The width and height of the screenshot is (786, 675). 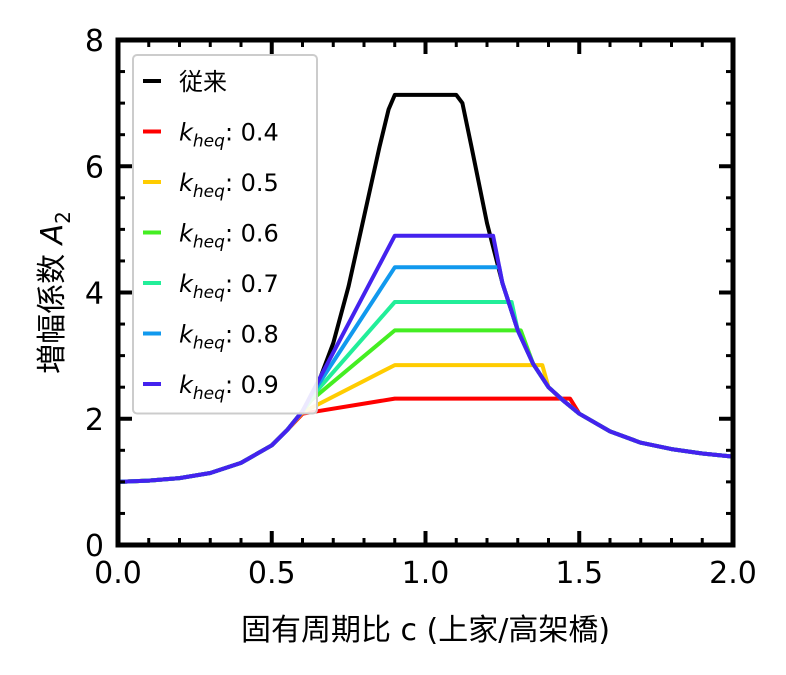 What do you see at coordinates (252, 183) in the screenshot?
I see `legend-value: : 0.5` at bounding box center [252, 183].